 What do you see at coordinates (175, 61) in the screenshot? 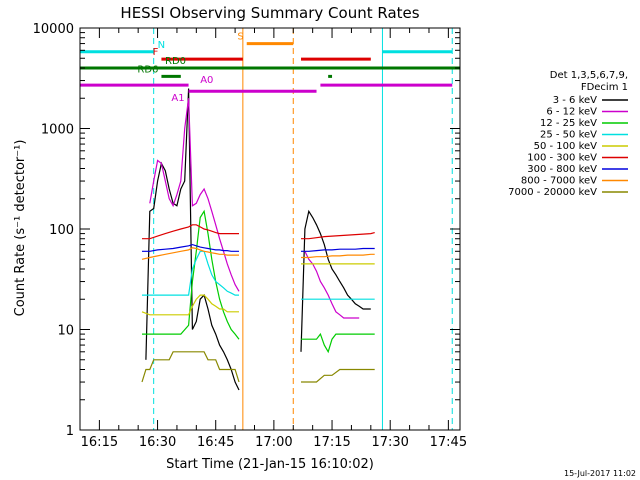
I see `flag-label-rd0: RD0` at bounding box center [175, 61].